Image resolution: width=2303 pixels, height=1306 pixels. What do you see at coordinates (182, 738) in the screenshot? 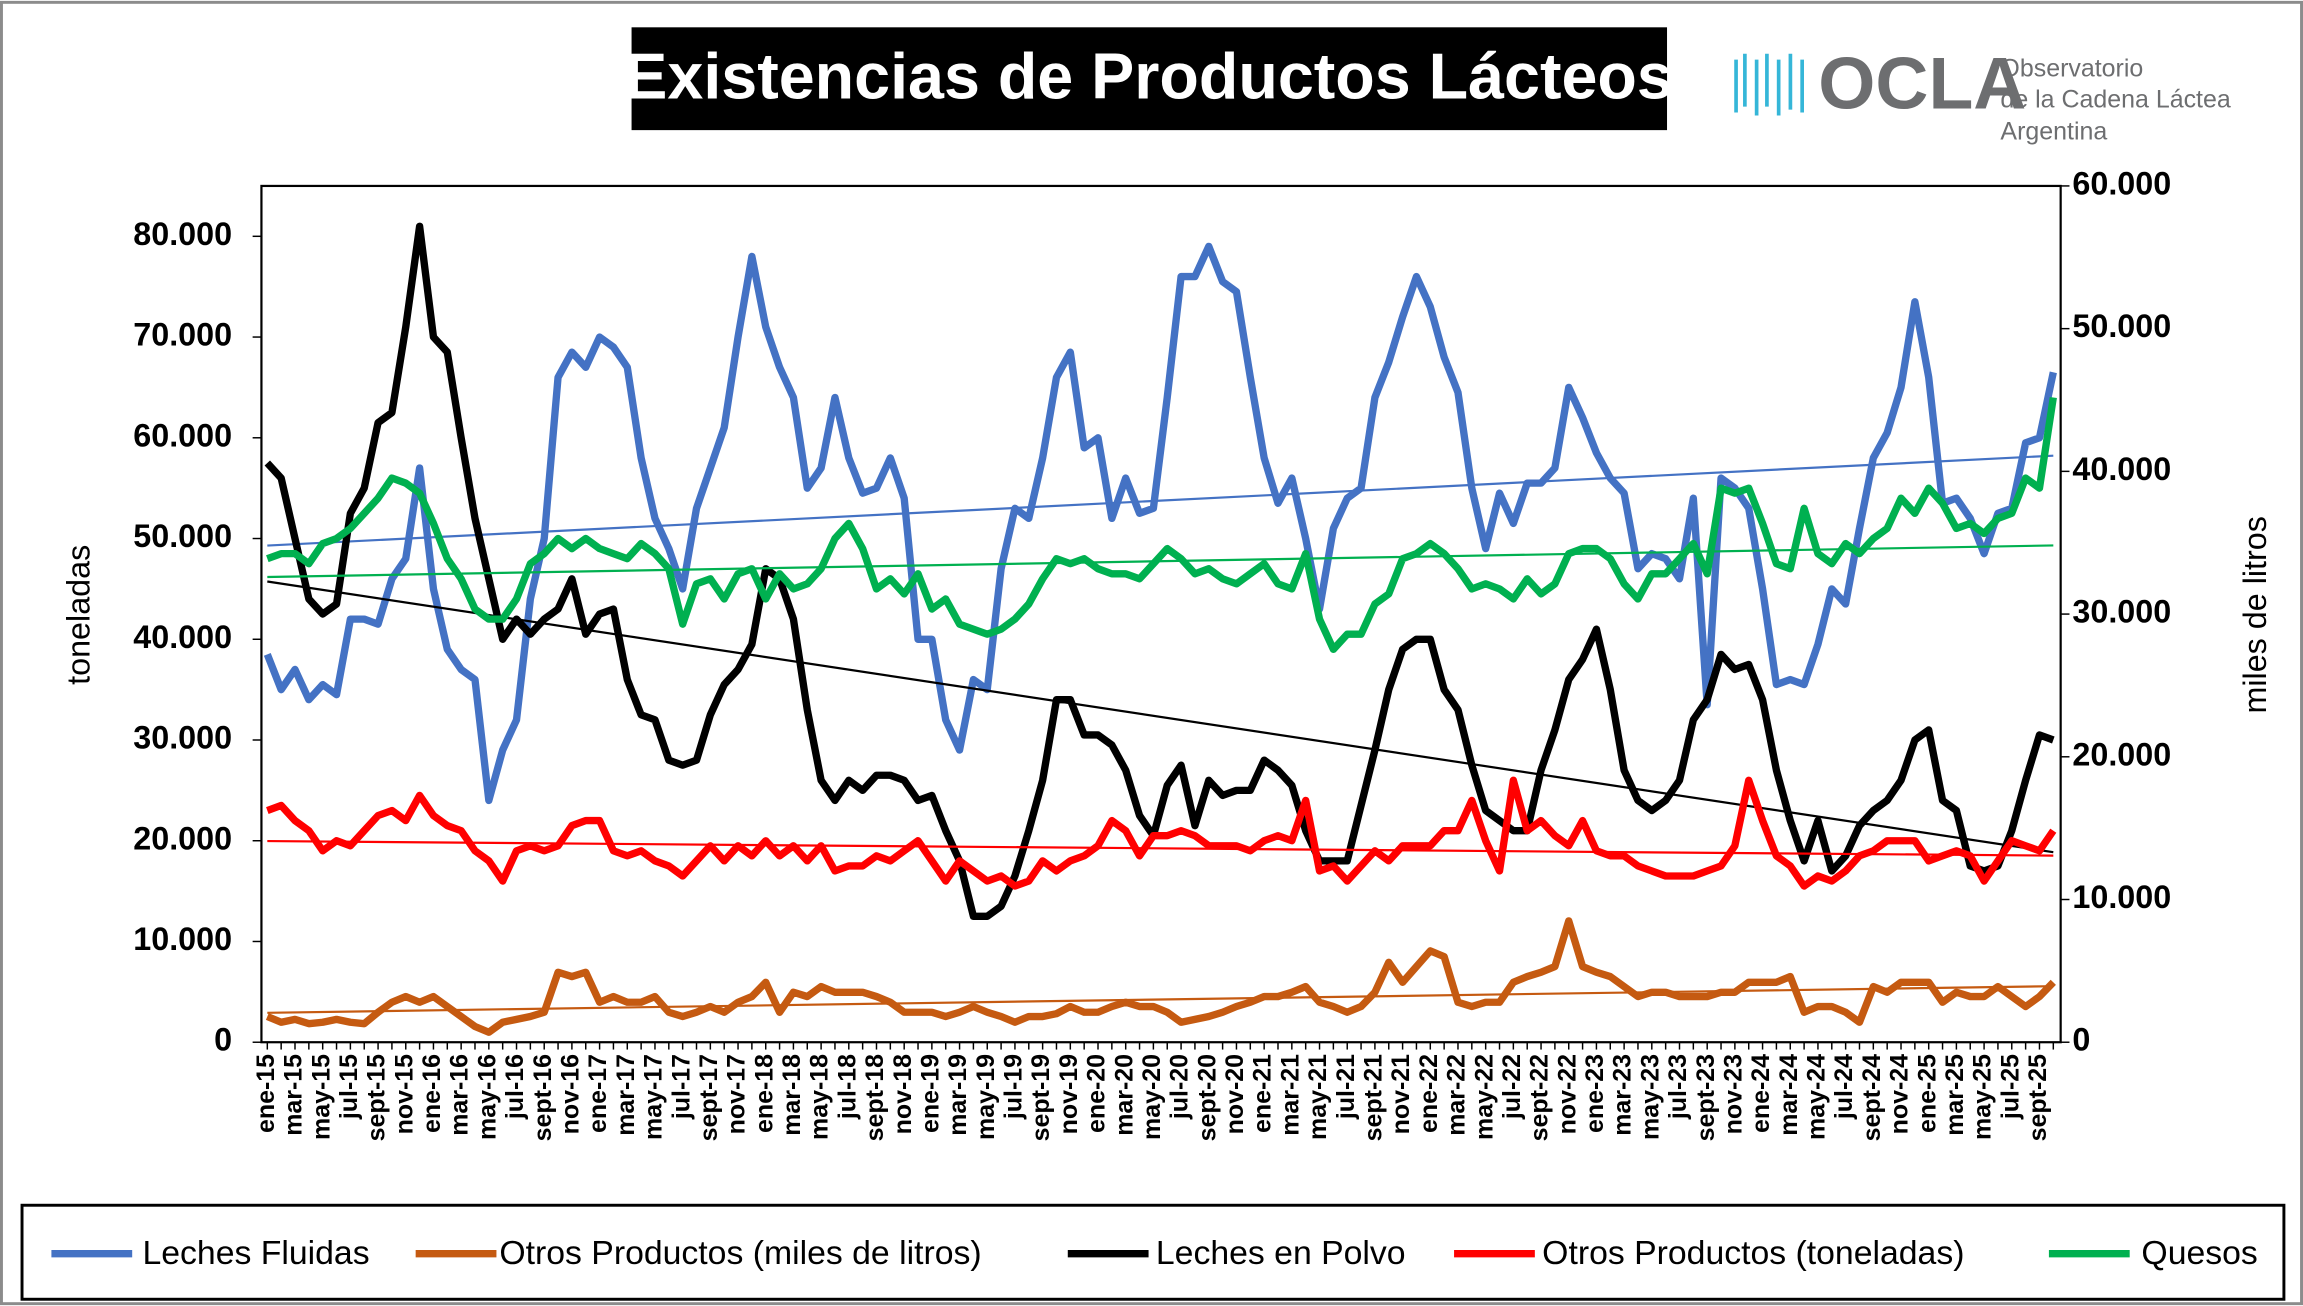
I see `y-tick-label: 30.000` at bounding box center [182, 738].